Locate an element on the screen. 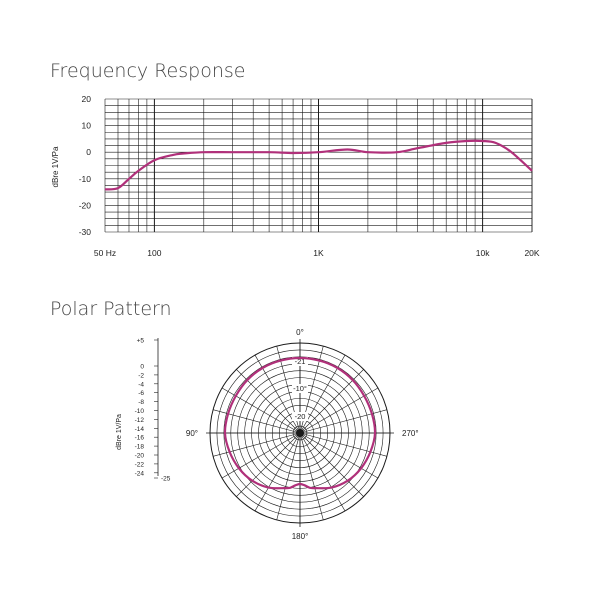 This screenshot has height=600, width=600. x-tick-label: 50 Hz is located at coordinates (105, 253).